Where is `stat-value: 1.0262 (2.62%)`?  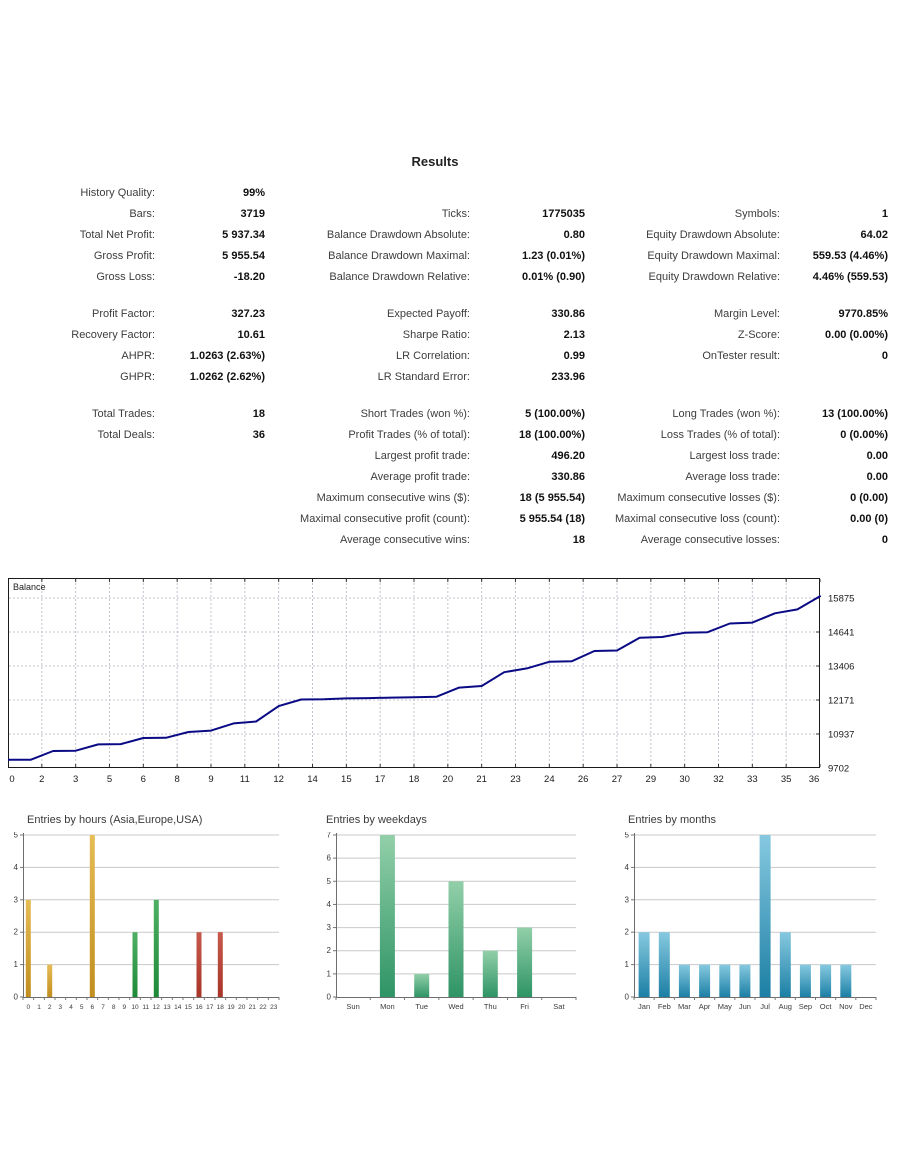 stat-value: 1.0262 (2.62%) is located at coordinates (227, 376).